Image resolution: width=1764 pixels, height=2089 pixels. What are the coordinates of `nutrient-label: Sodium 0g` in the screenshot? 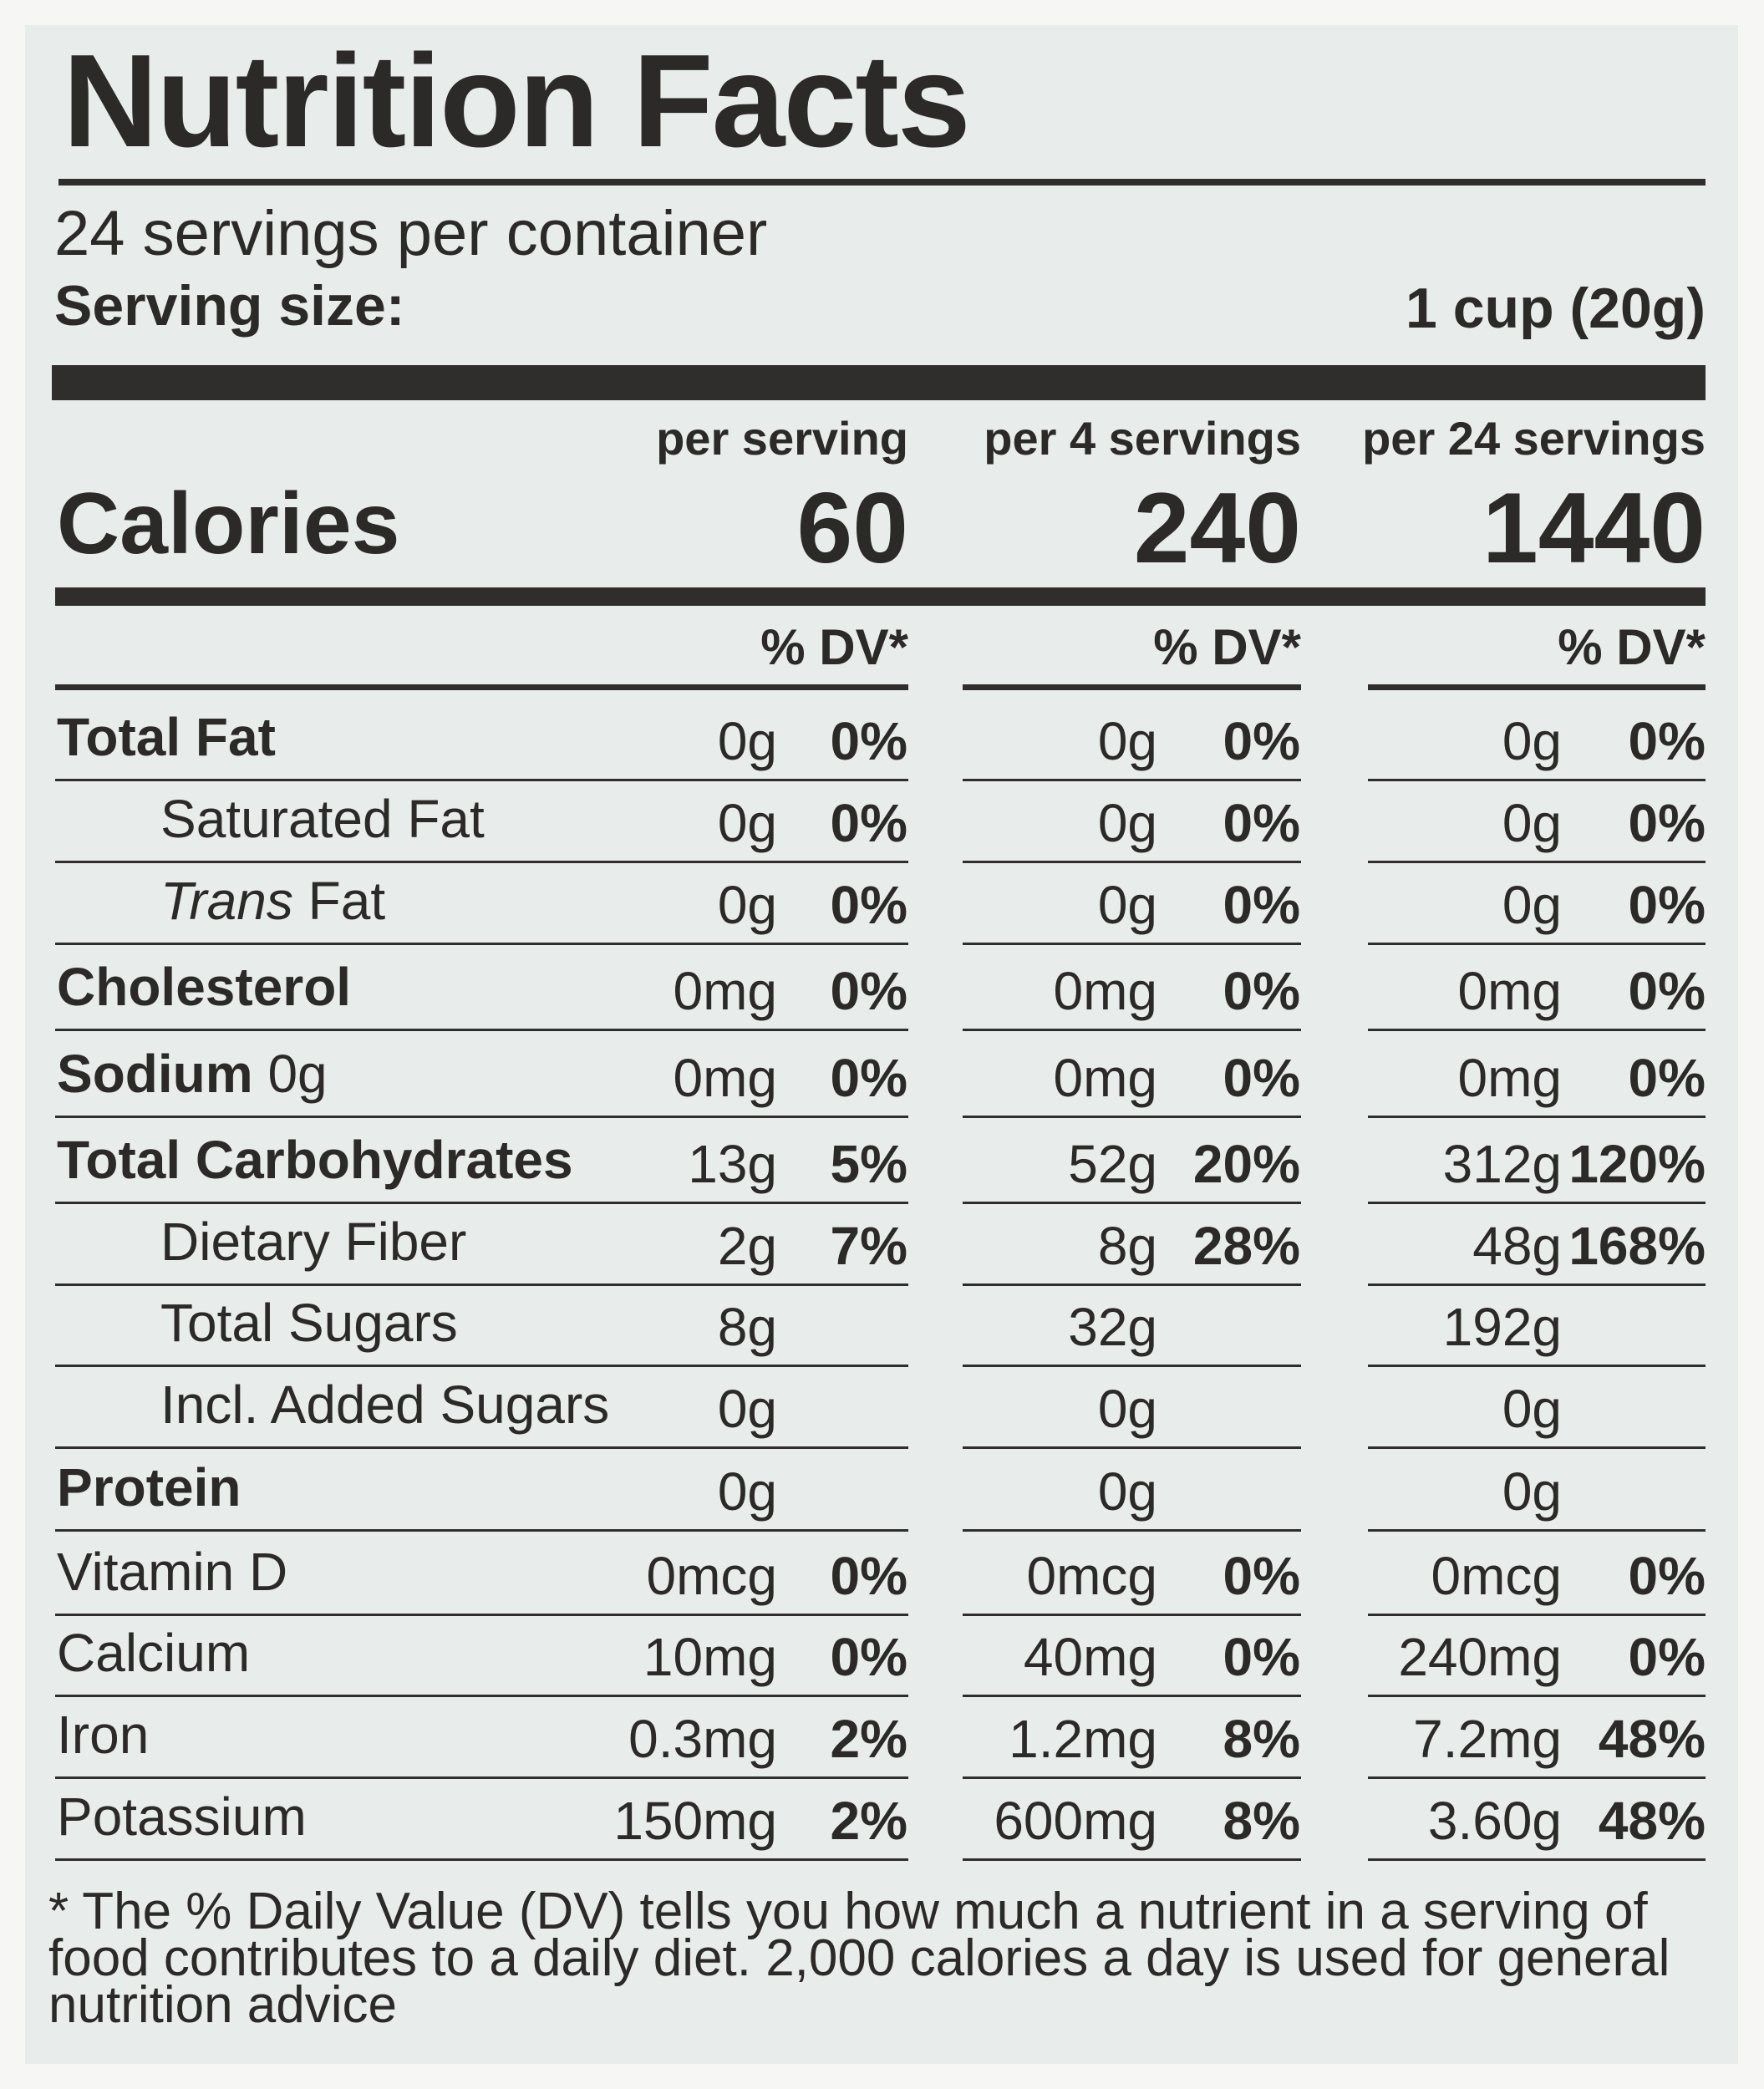 It's located at (192, 1073).